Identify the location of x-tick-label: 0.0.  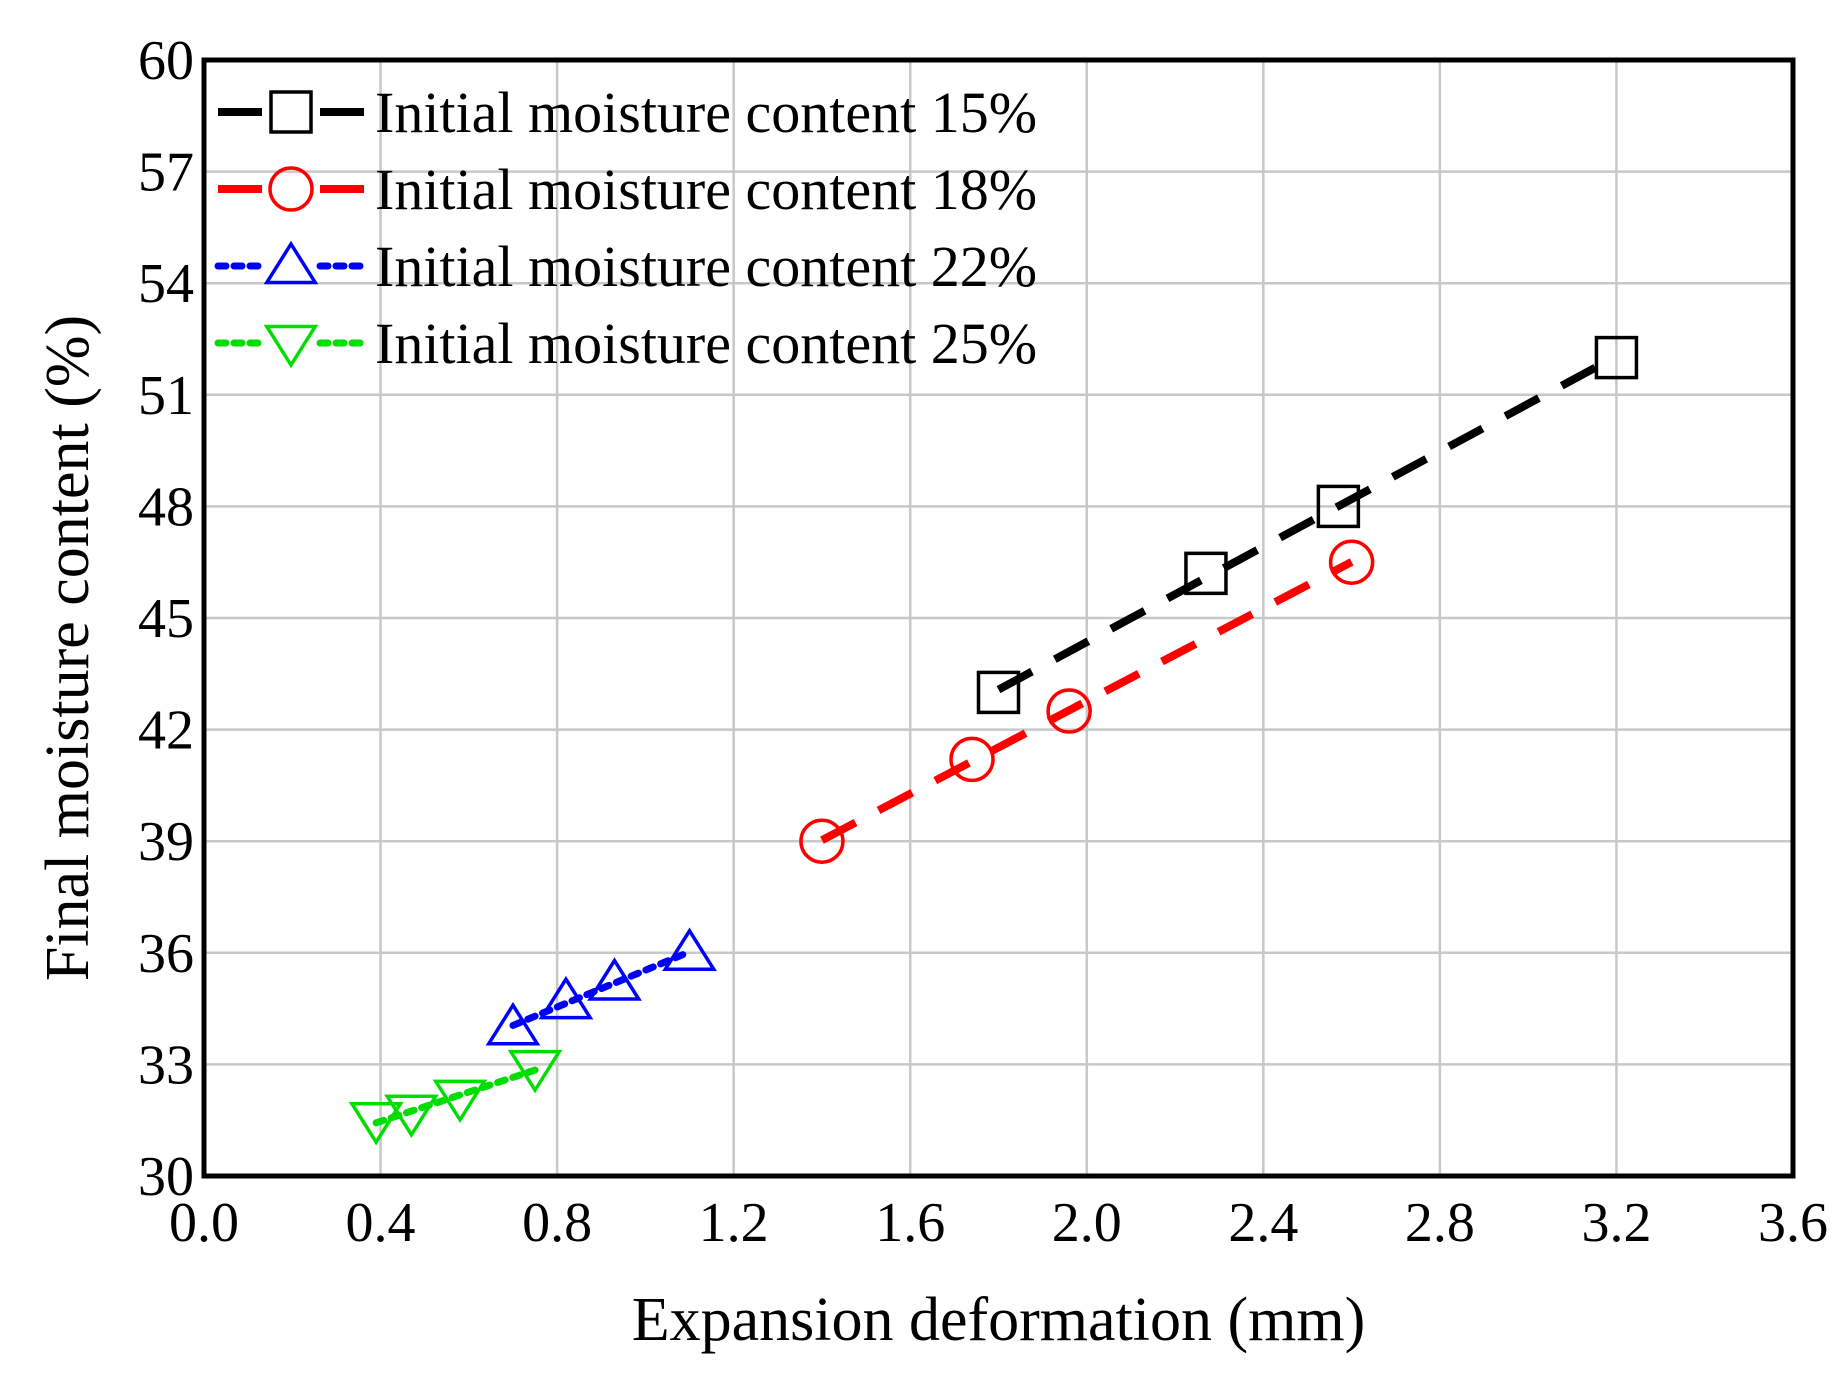
(204, 1223).